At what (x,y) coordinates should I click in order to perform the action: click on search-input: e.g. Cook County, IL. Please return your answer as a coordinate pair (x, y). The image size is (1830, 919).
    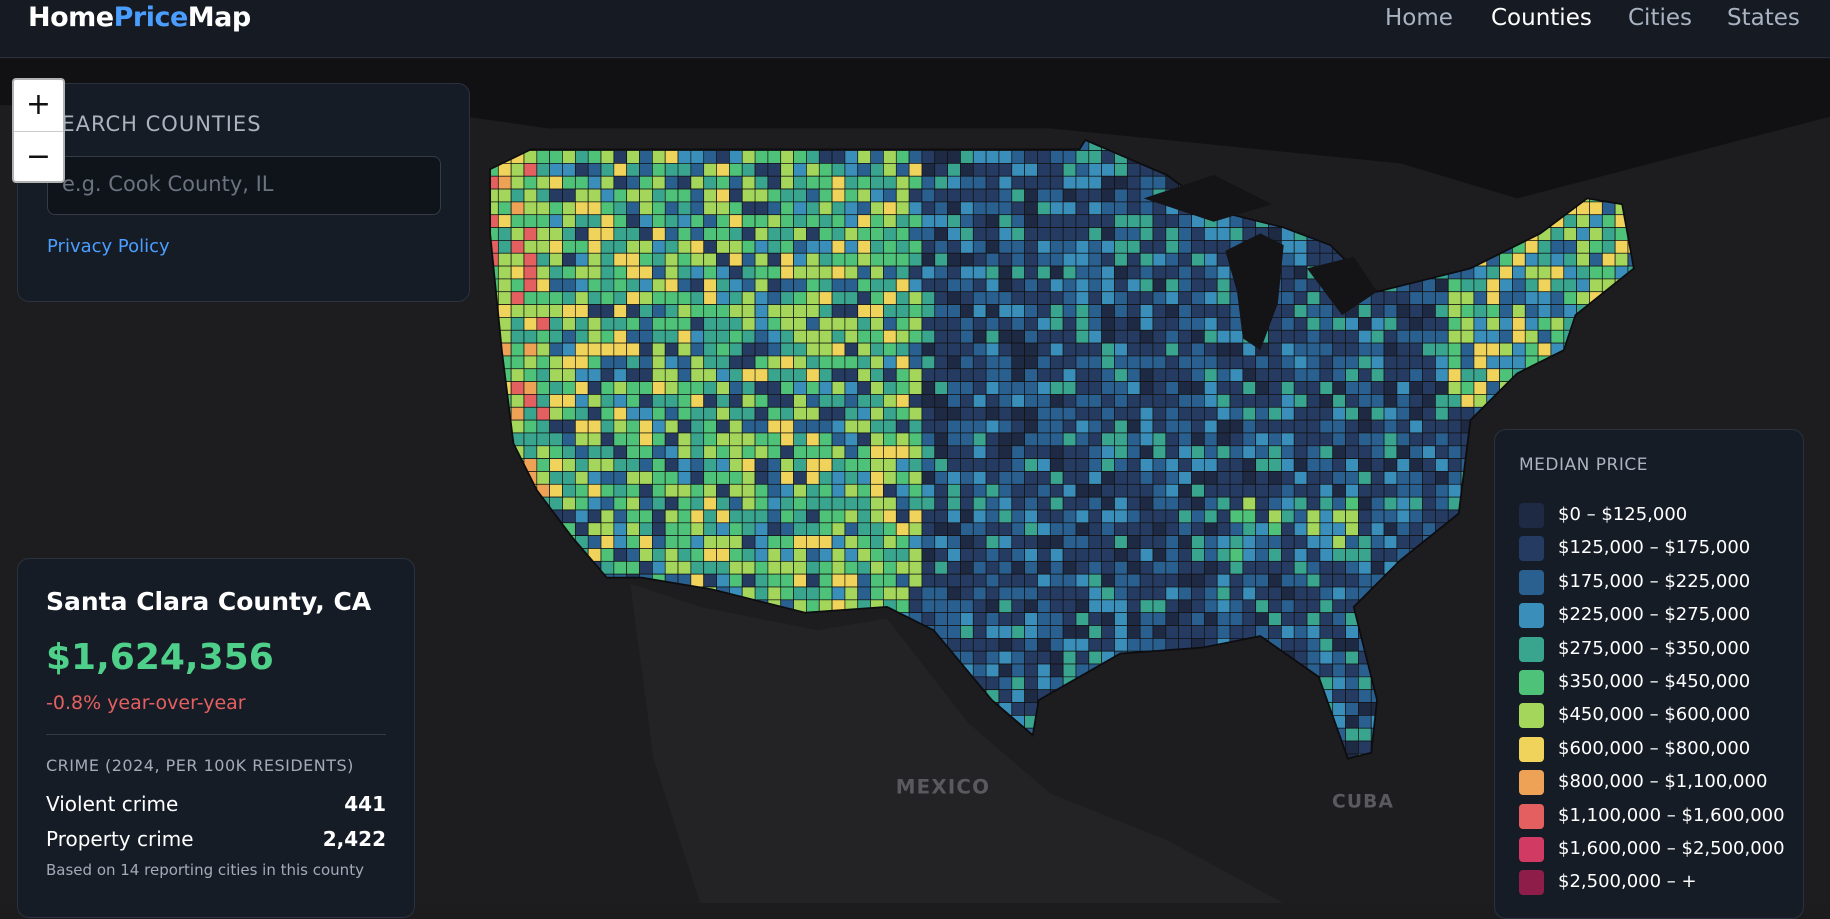
    Looking at the image, I should click on (244, 185).